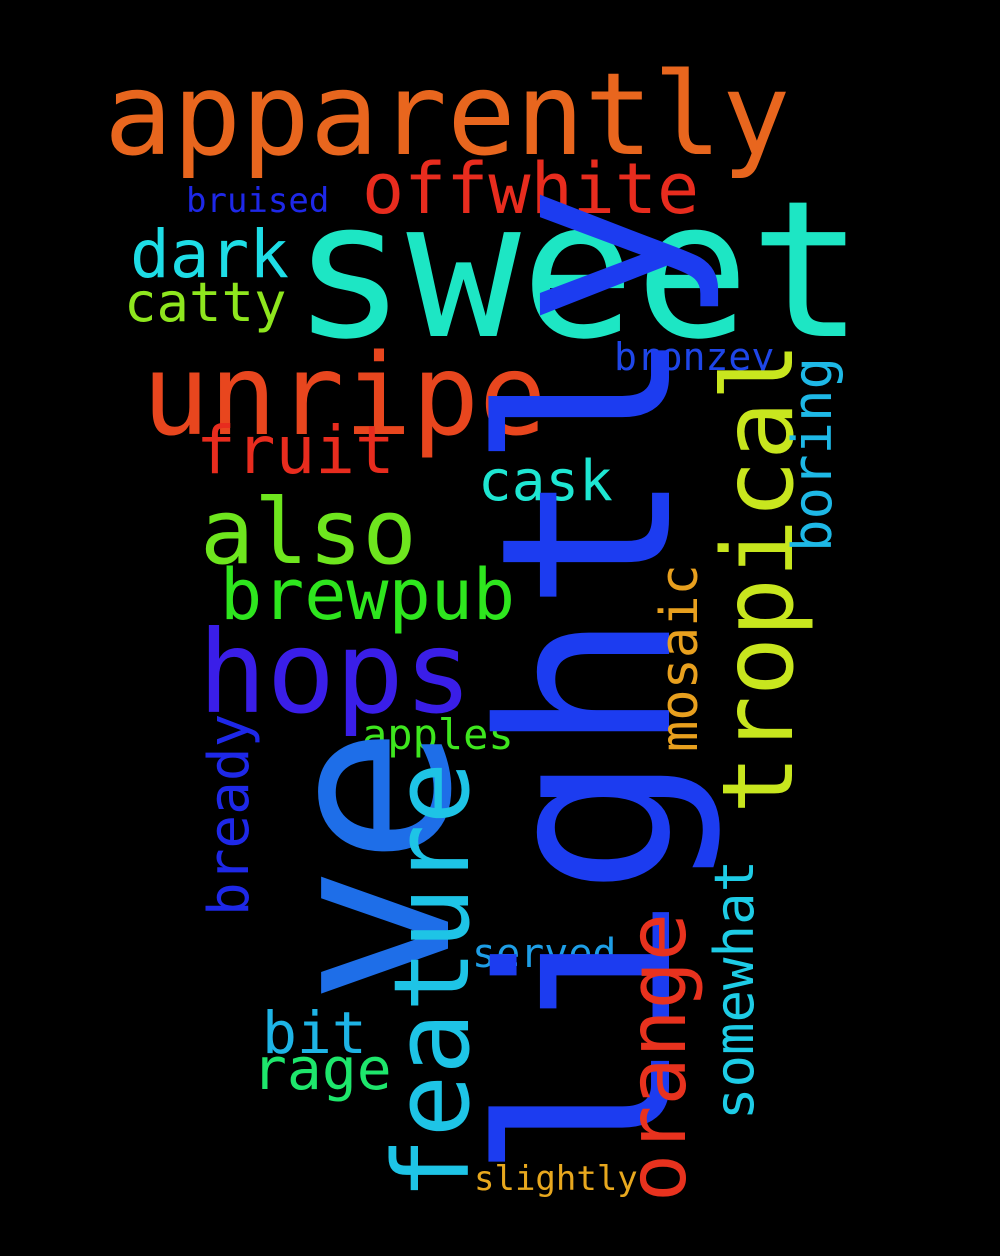 Image resolution: width=1000 pixels, height=1256 pixels. What do you see at coordinates (335, 672) in the screenshot?
I see `word-hops: hops` at bounding box center [335, 672].